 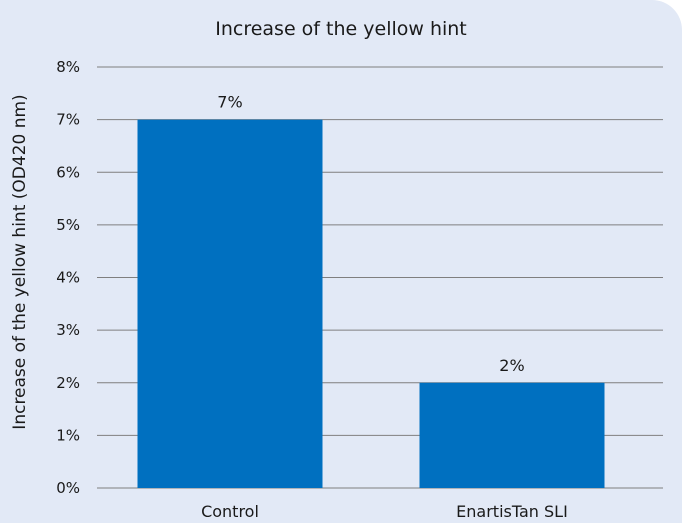 What do you see at coordinates (68, 120) in the screenshot?
I see `y-tick-label: 7%` at bounding box center [68, 120].